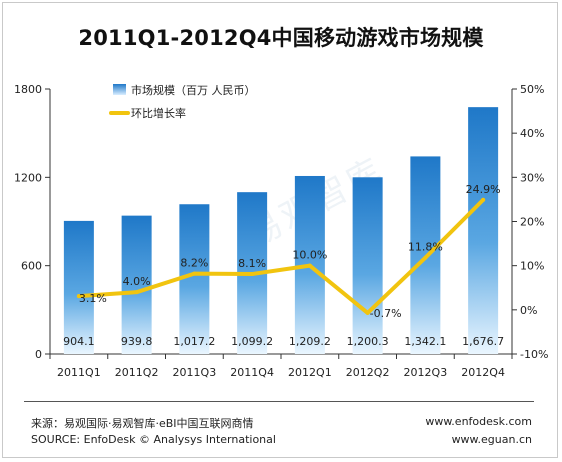 The width and height of the screenshot is (562, 462). What do you see at coordinates (79, 372) in the screenshot?
I see `x-tick-label: 2011Q1` at bounding box center [79, 372].